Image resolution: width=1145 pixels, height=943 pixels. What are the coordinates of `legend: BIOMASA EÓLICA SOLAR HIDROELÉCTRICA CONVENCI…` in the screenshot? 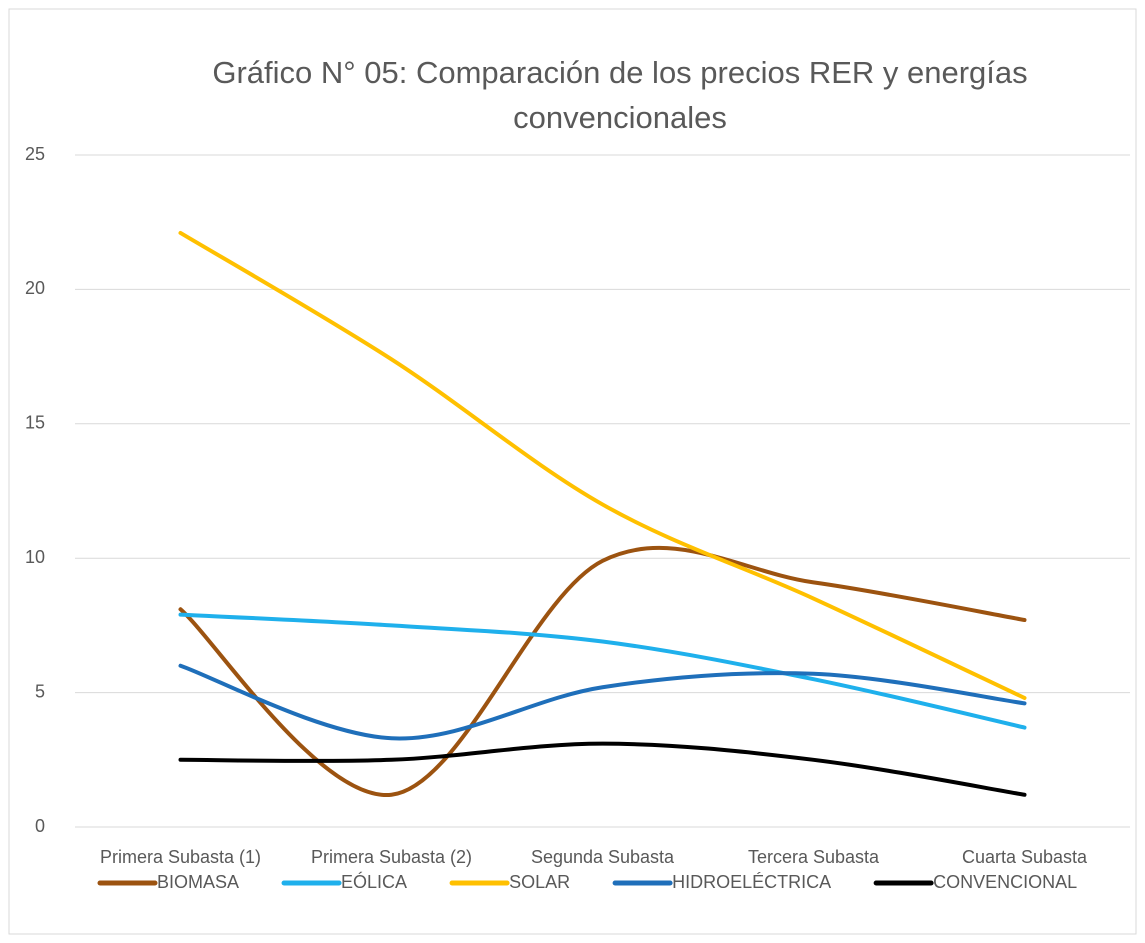 It's located at (587, 881).